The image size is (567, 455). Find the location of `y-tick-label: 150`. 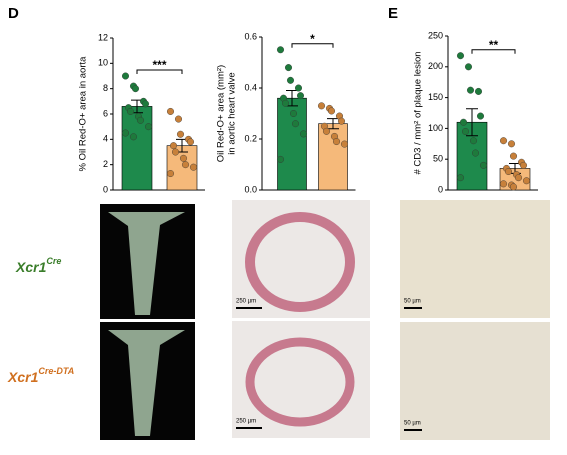

y-tick-label: 150 is located at coordinates (435, 97).